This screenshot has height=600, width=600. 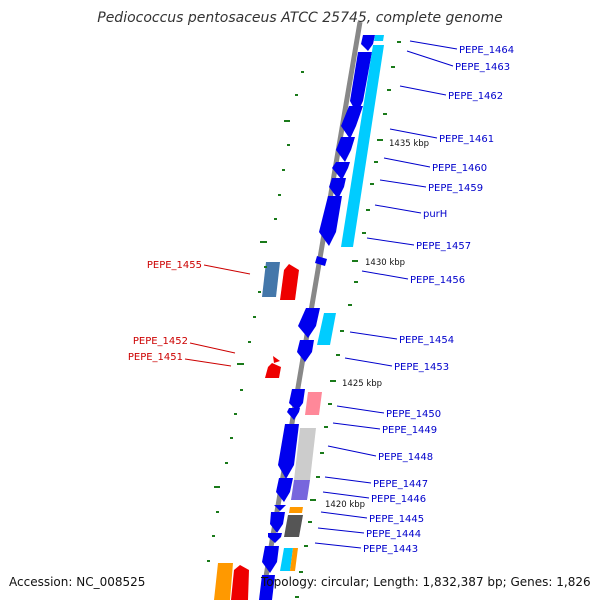 I want to click on scale-label-1435: 1435 kbp, so click(x=409, y=144).